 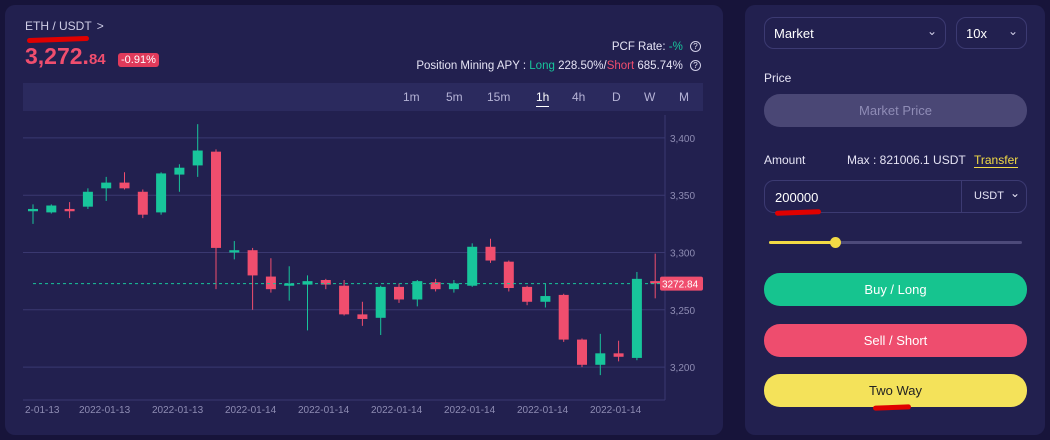 What do you see at coordinates (989, 196) in the screenshot?
I see `amount-unit-value: USDT` at bounding box center [989, 196].